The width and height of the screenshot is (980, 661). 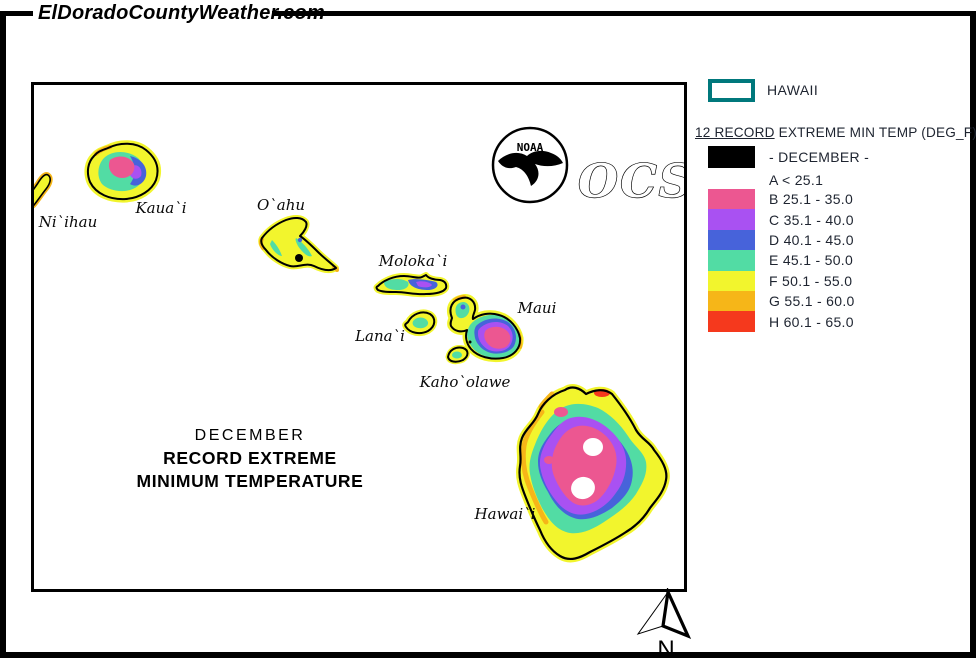 I want to click on legend-row-a: A < 25.1, so click(x=844, y=179).